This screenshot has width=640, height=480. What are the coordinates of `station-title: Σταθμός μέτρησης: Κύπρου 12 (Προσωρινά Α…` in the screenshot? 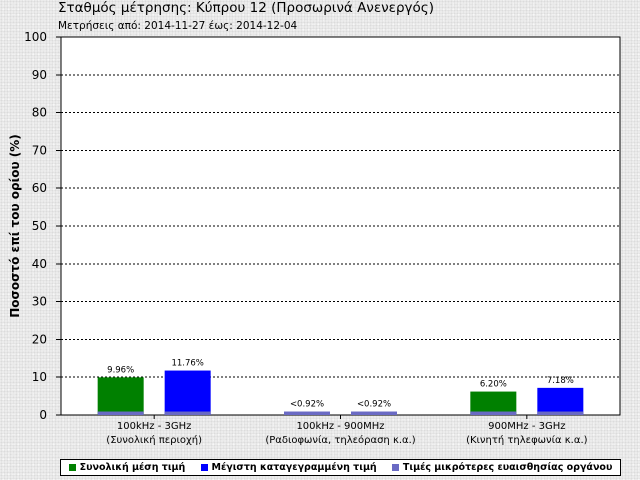 It's located at (246, 8).